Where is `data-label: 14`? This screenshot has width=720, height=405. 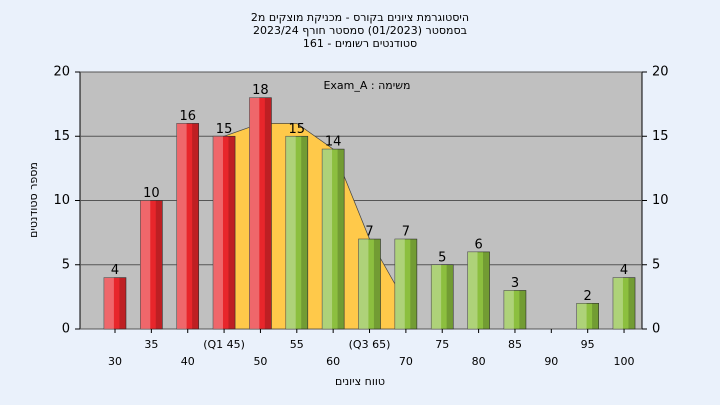 data-label: 14 is located at coordinates (333, 142).